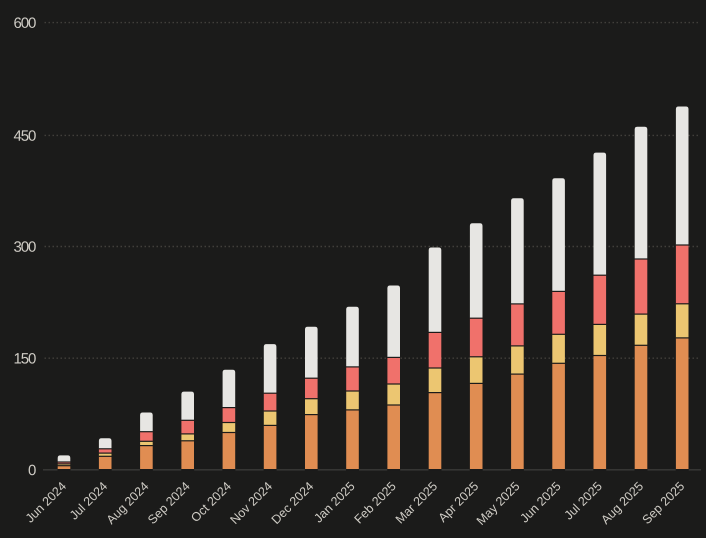 The image size is (706, 538). What do you see at coordinates (24, 23) in the screenshot?
I see `svg-text: 600` at bounding box center [24, 23].